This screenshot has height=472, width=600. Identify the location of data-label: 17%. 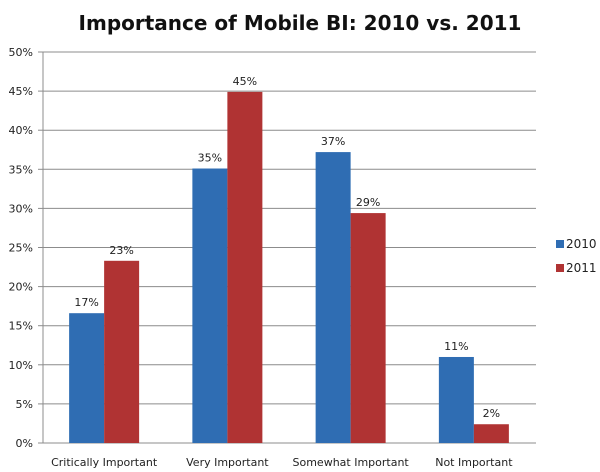
(86, 302).